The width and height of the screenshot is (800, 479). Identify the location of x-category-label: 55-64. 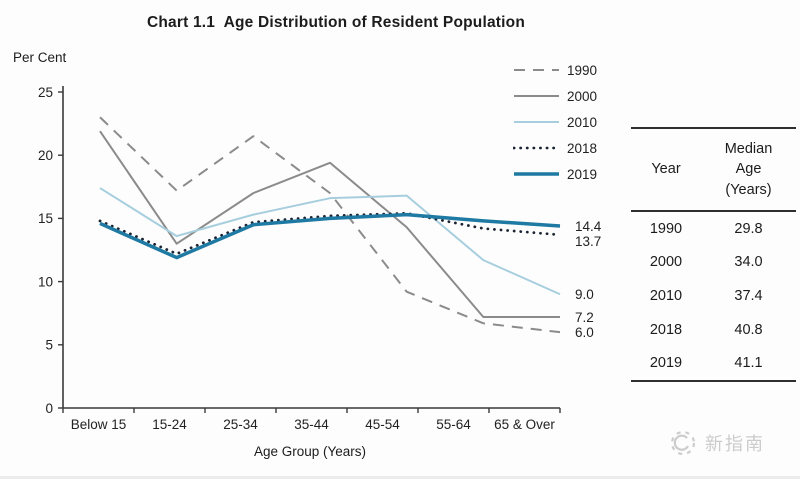
(453, 424).